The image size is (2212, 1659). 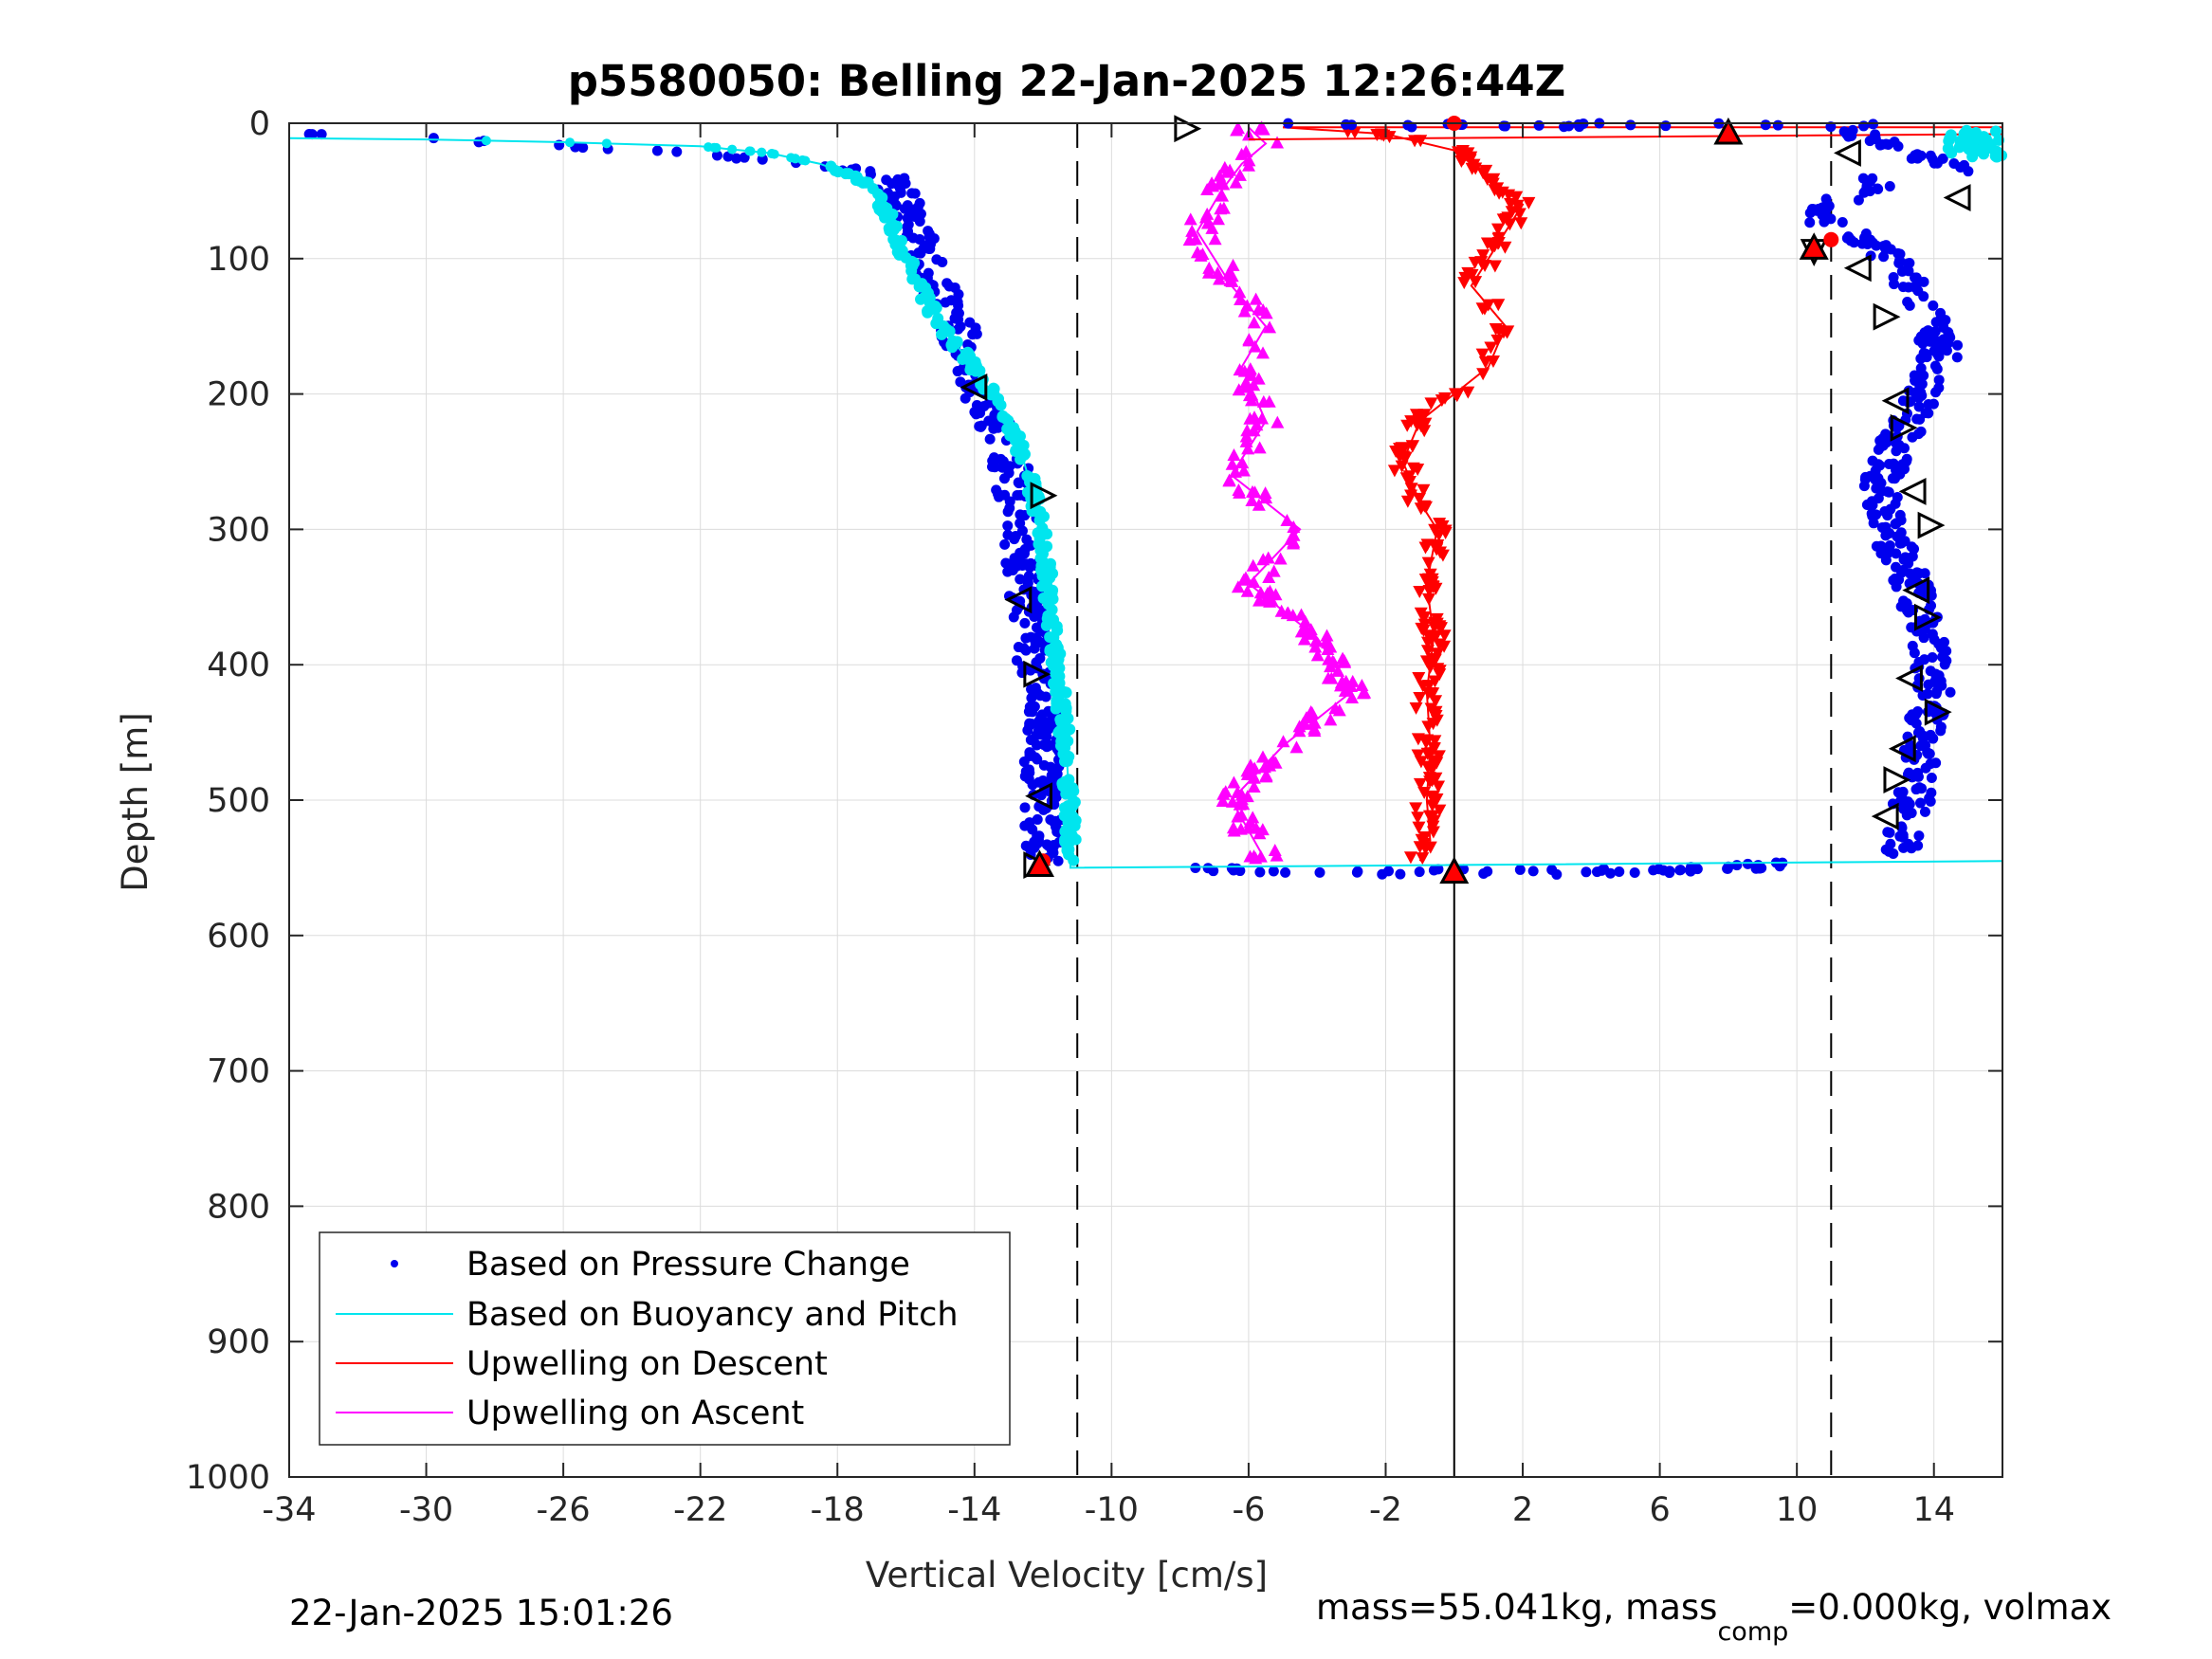 What do you see at coordinates (1248, 1510) in the screenshot?
I see `x-tick-label: -6` at bounding box center [1248, 1510].